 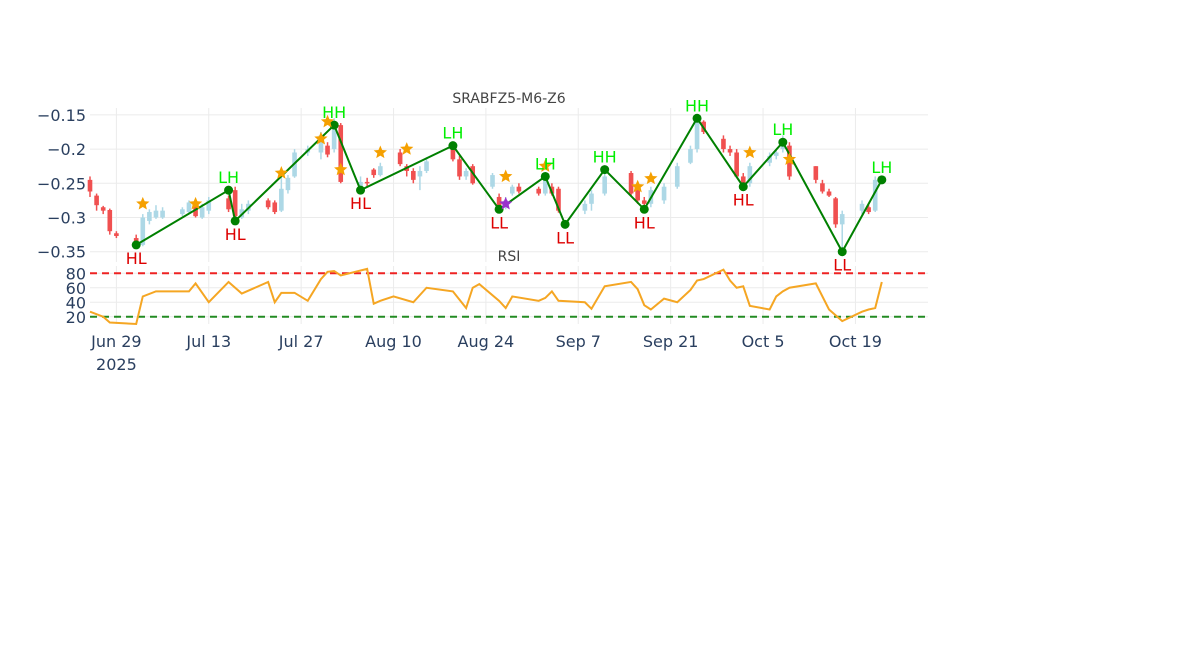 I want to click on x-tick-label: Jul 13, so click(x=208, y=341).